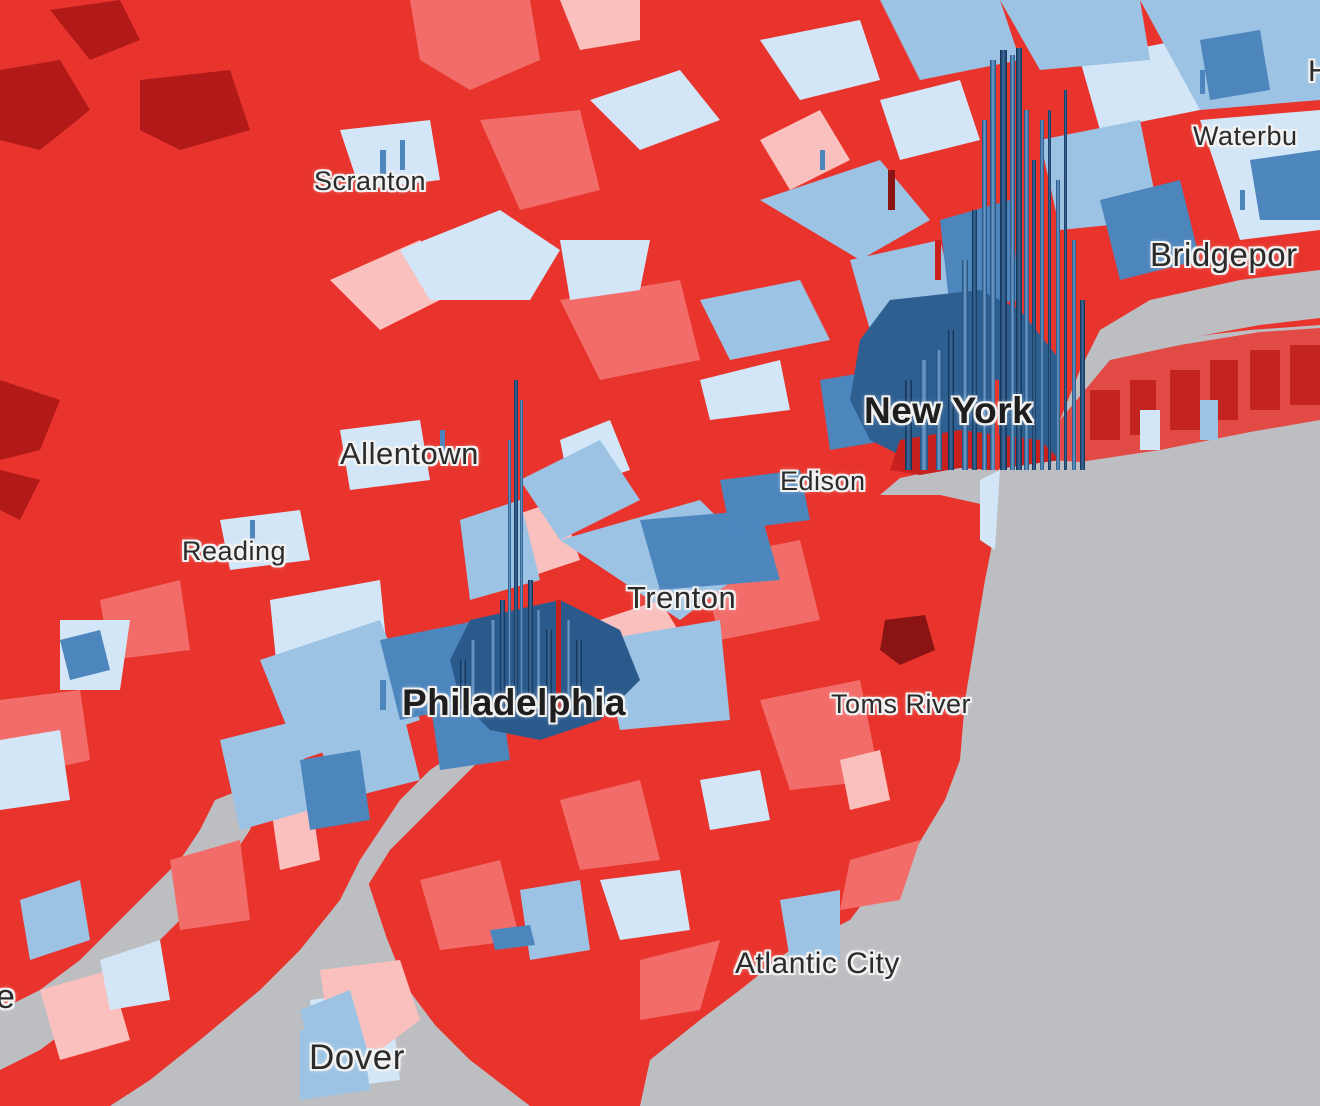  I want to click on label-toms-river: Toms River, so click(901, 704).